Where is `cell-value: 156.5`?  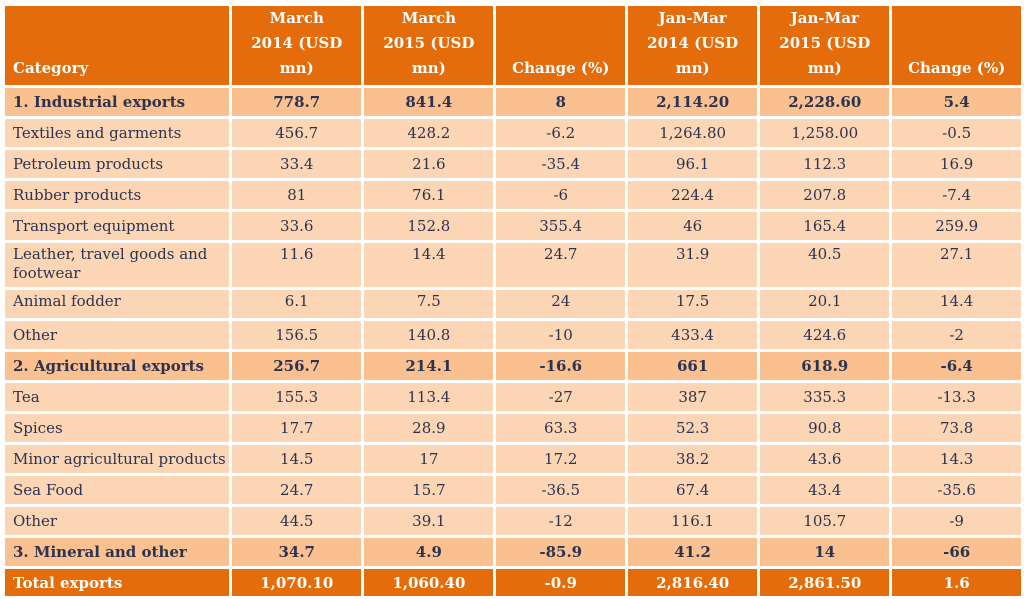 cell-value: 156.5 is located at coordinates (297, 335).